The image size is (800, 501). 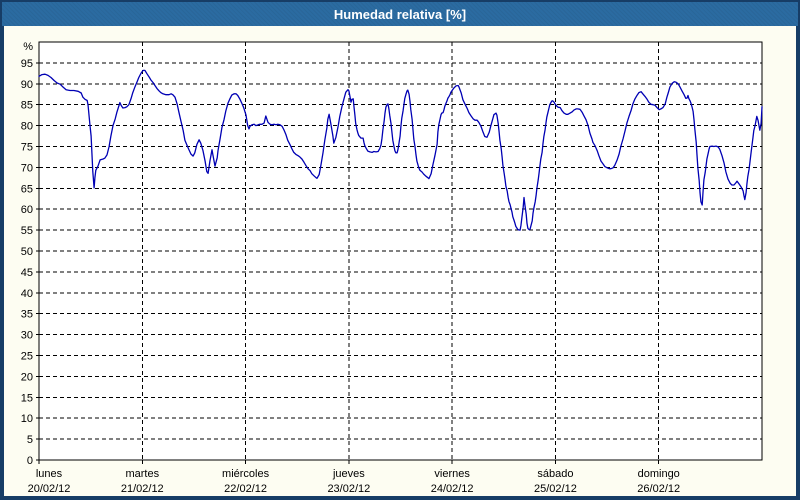 What do you see at coordinates (27, 210) in the screenshot?
I see `svg-text: 60` at bounding box center [27, 210].